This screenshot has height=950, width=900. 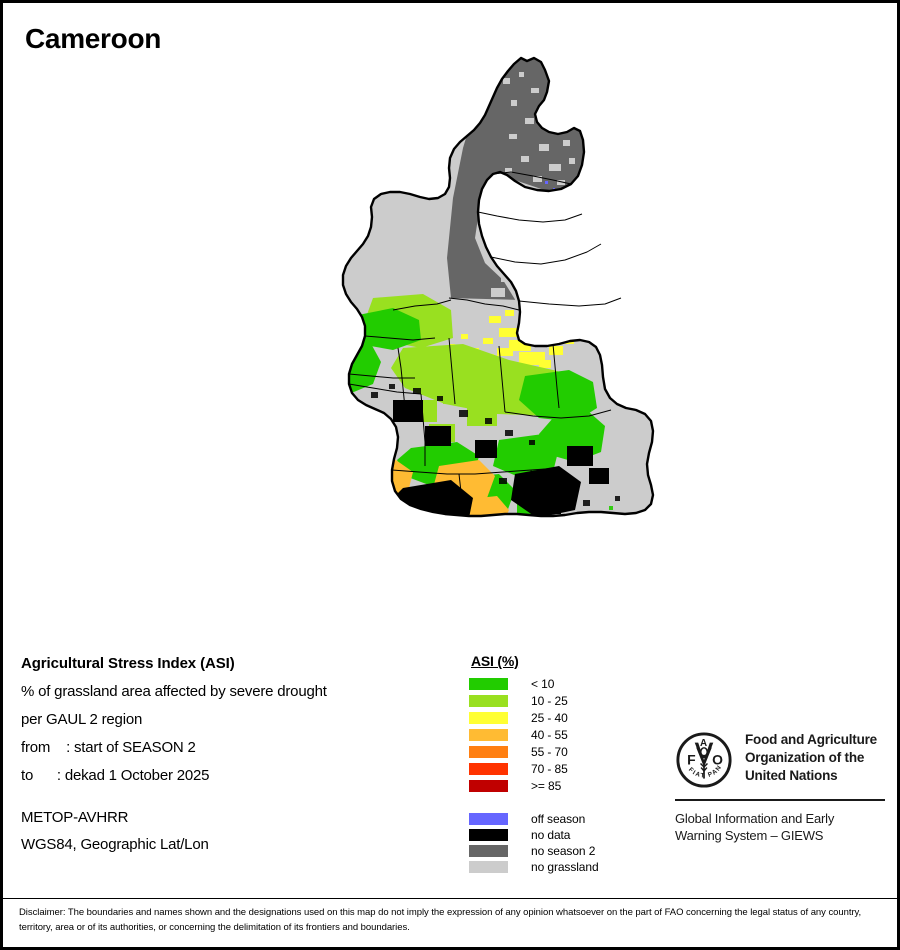 I want to click on legend-label-2: 25 - 40, so click(x=549, y=717).